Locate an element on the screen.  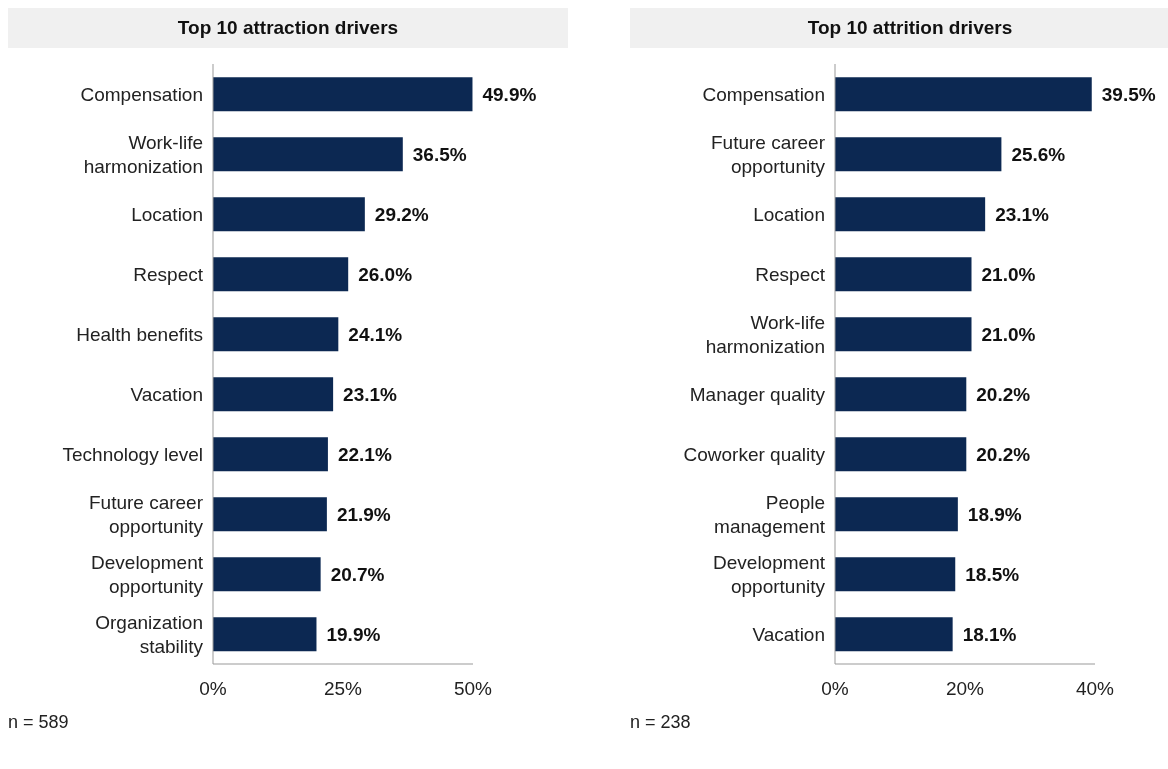
y-tick-label: Coworker quality is located at coordinates (754, 454).